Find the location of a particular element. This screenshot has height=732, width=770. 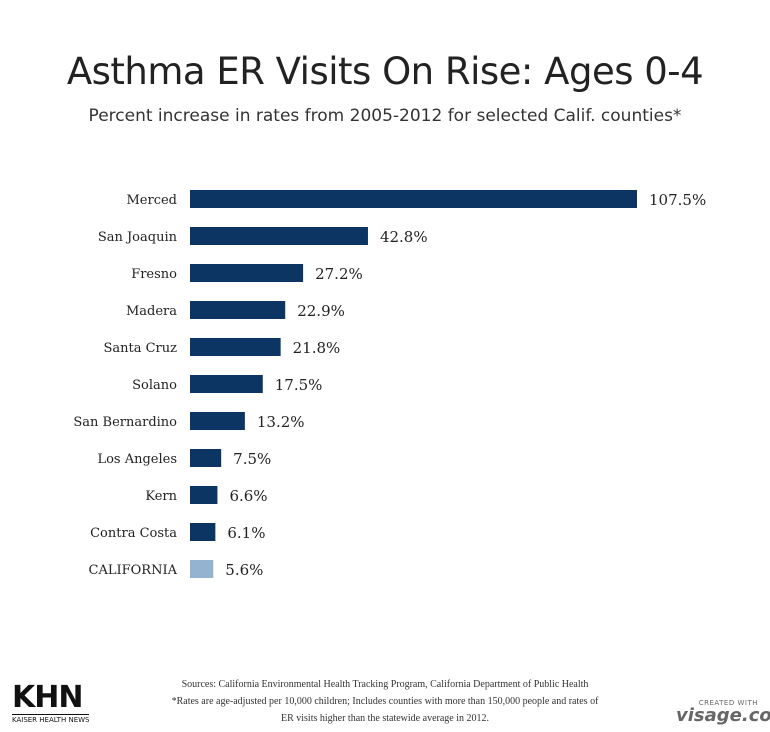

data-label: 13.2% is located at coordinates (281, 422).